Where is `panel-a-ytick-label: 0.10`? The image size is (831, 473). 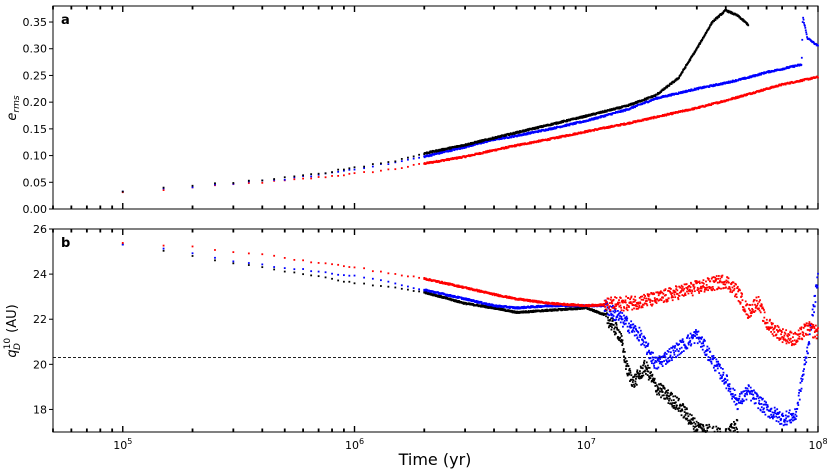
panel-a-ytick-label: 0.10 is located at coordinates (35, 156).